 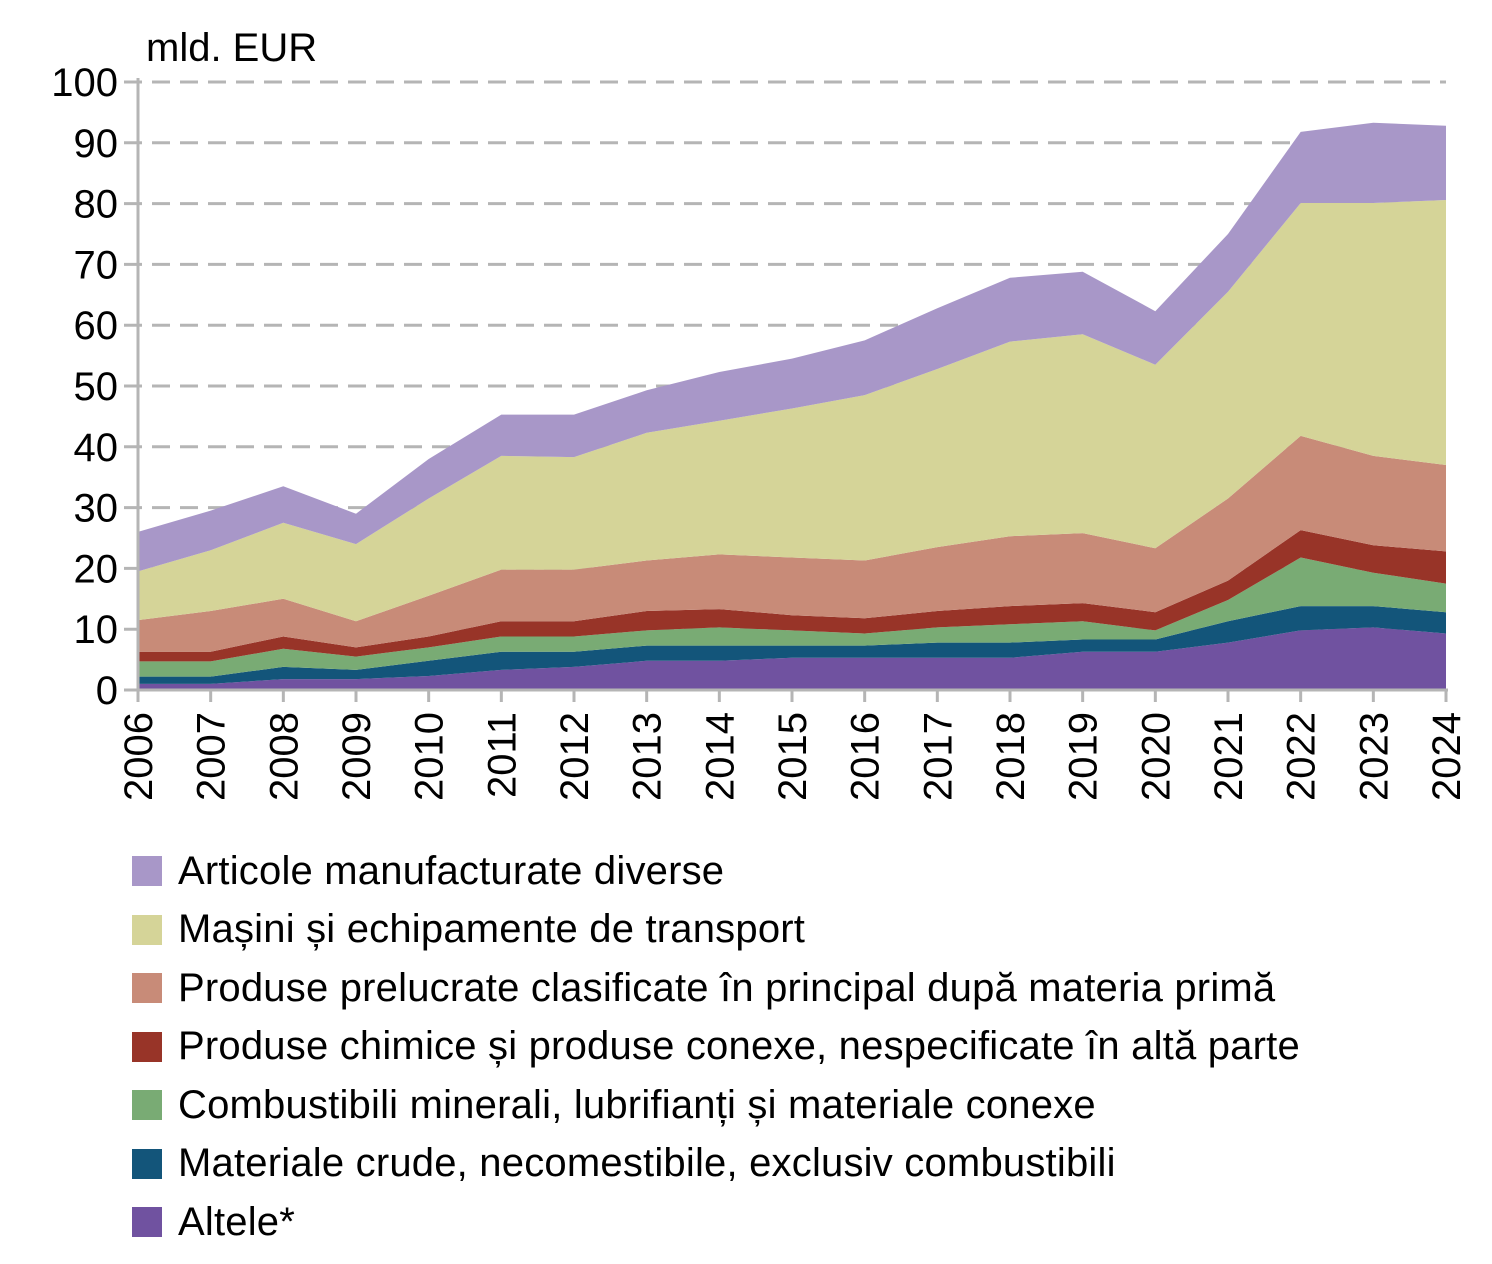 What do you see at coordinates (1156, 756) in the screenshot?
I see `x-tick-label: 2020` at bounding box center [1156, 756].